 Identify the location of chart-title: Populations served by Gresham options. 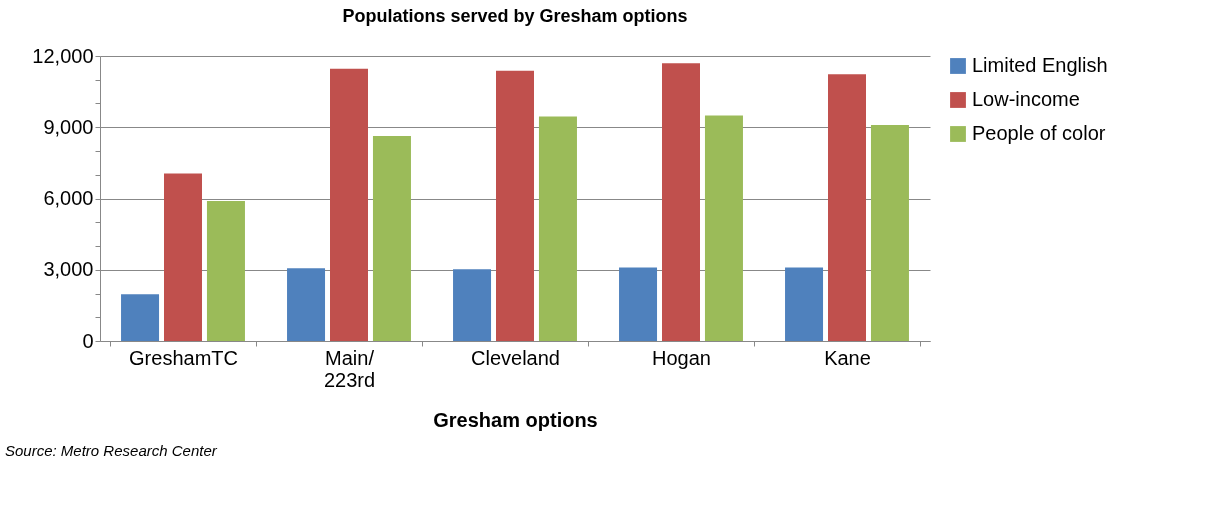
(515, 16).